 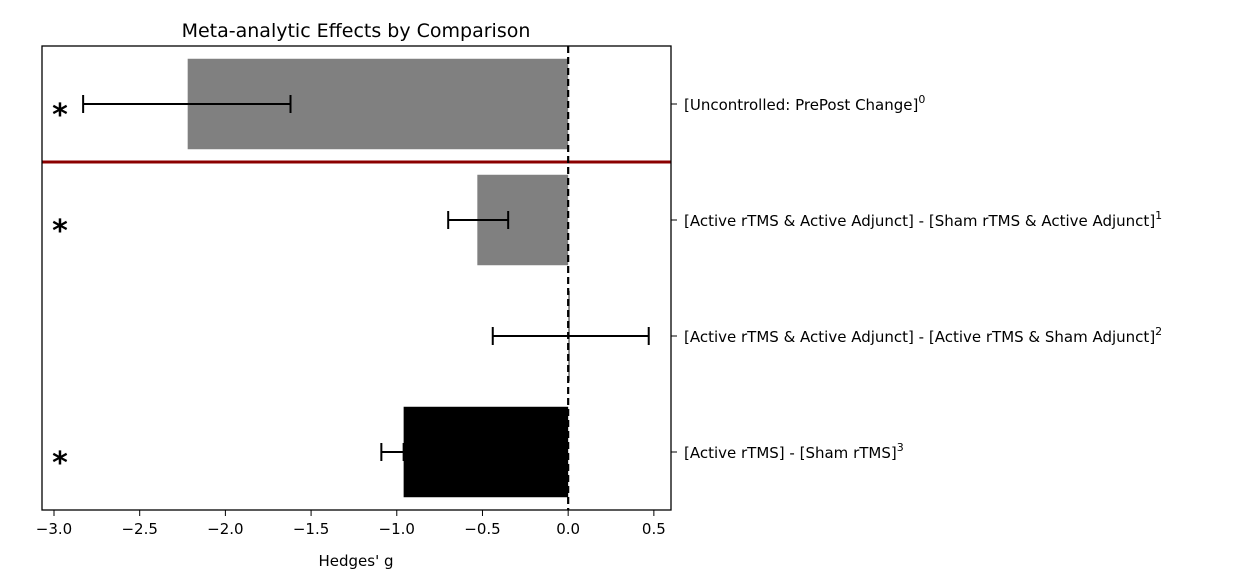 I want to click on x-tick-label: −2.0, so click(x=225, y=529).